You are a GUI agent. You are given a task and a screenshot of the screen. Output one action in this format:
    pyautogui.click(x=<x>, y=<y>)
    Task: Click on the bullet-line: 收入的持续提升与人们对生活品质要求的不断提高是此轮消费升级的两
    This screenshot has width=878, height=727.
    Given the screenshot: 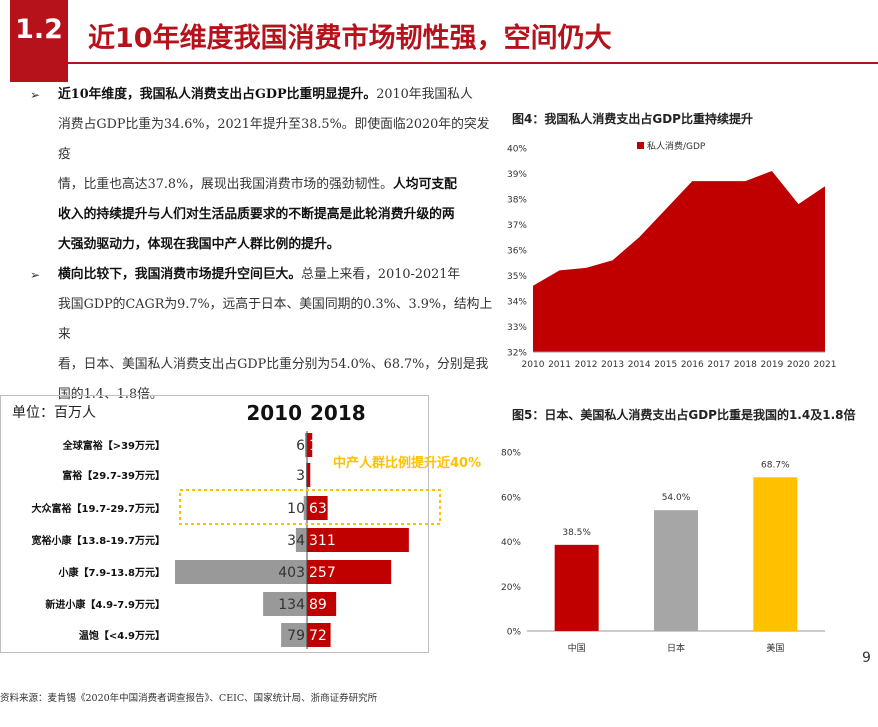 What is the action you would take?
    pyautogui.click(x=278, y=215)
    